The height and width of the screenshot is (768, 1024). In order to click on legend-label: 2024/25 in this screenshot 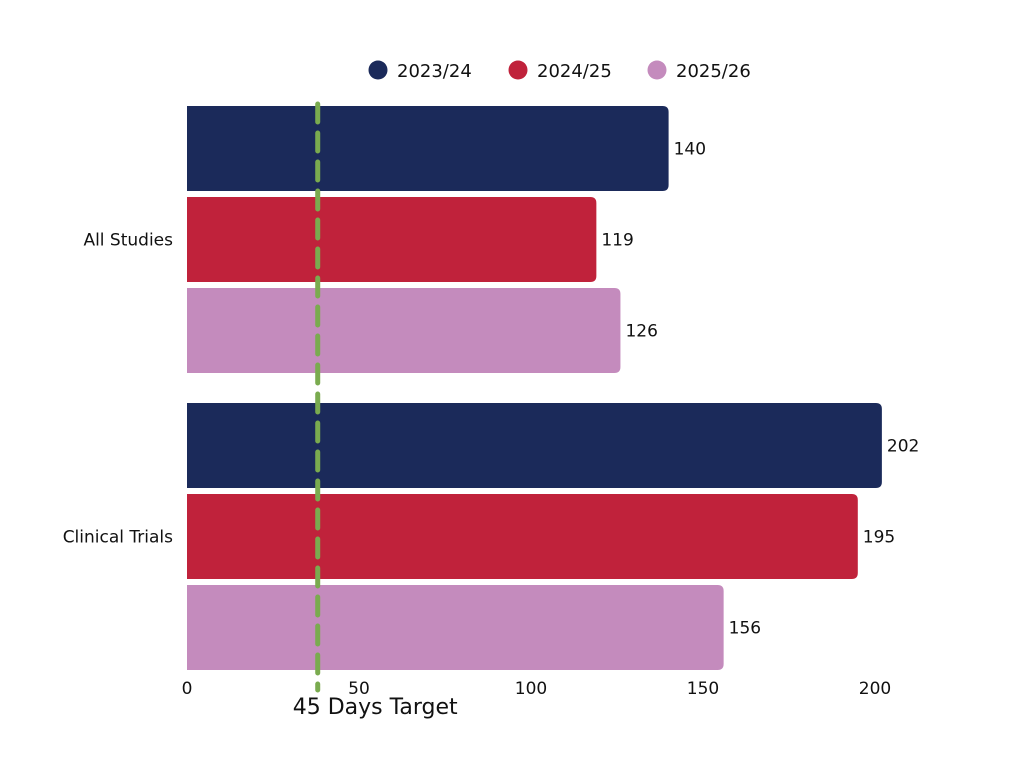, I will do `click(574, 71)`.